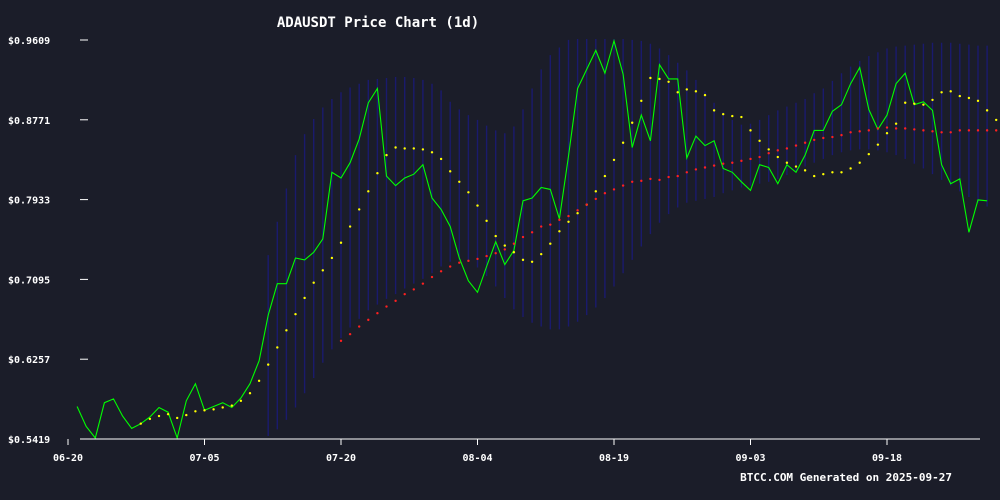  I want to click on x-tick-label: 07-05, so click(204, 458).